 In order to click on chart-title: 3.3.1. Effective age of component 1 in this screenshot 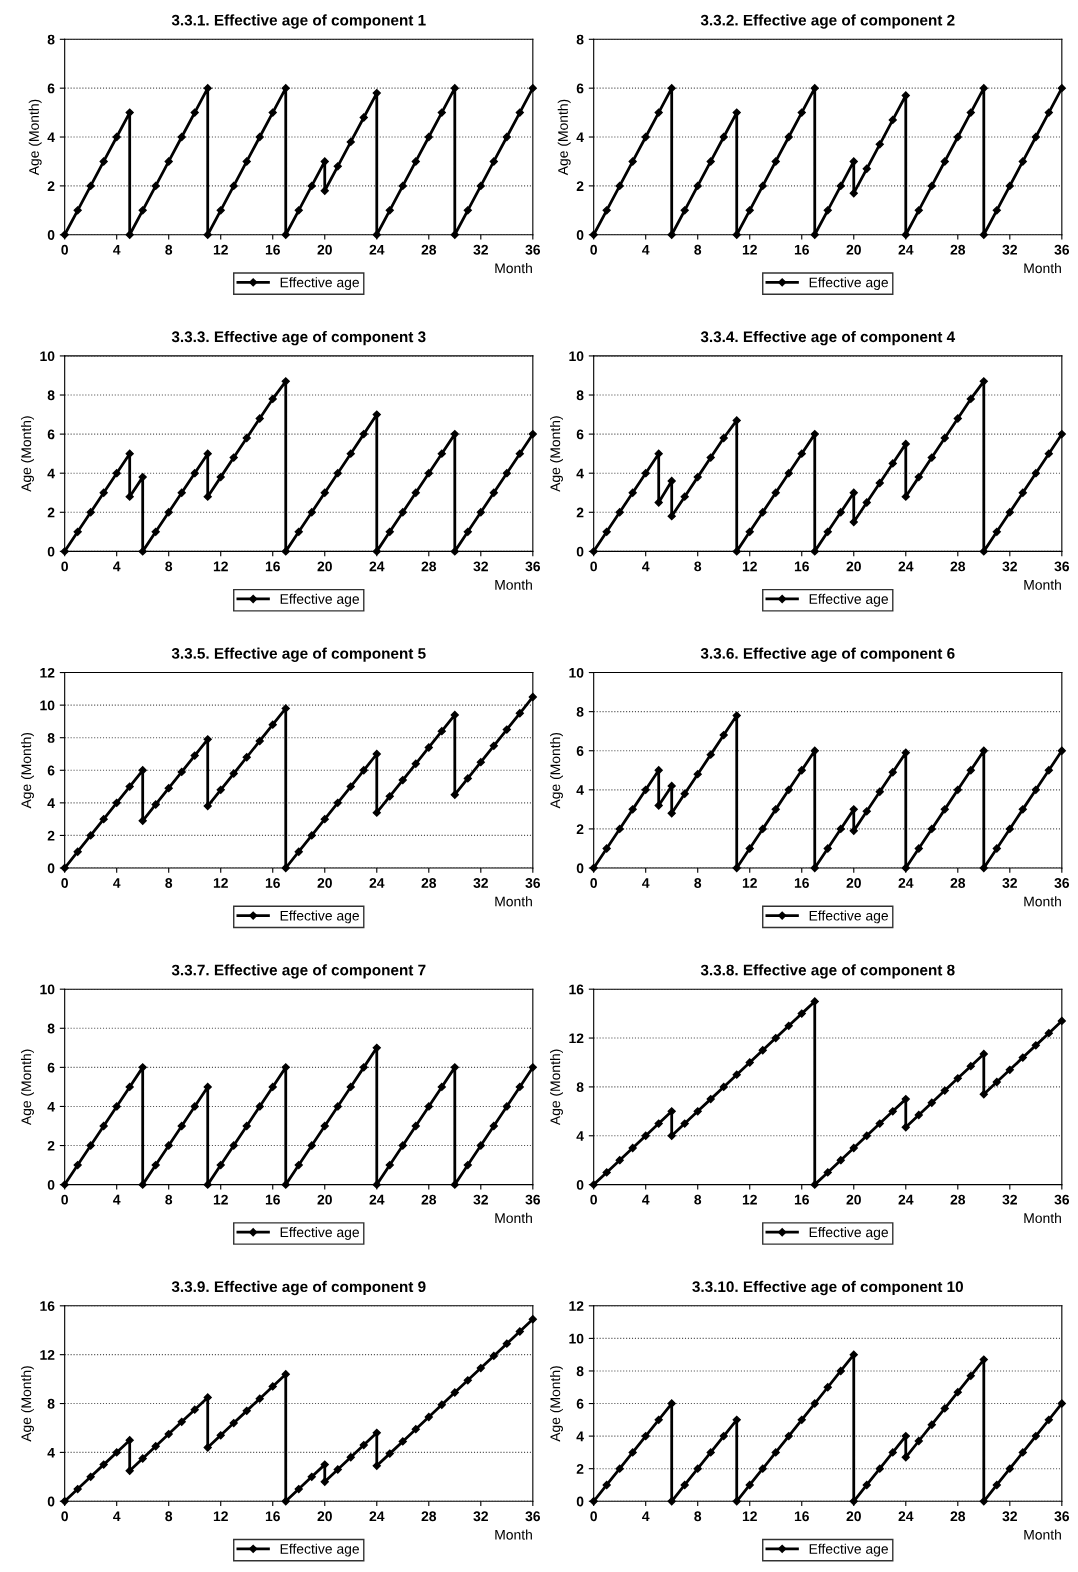, I will do `click(298, 21)`.